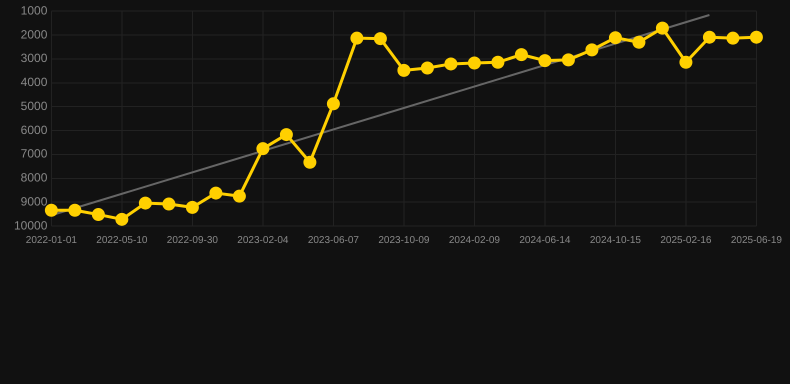 This screenshot has width=790, height=384. Describe the element at coordinates (192, 240) in the screenshot. I see `x-tick-label: 2022-09-30` at that location.